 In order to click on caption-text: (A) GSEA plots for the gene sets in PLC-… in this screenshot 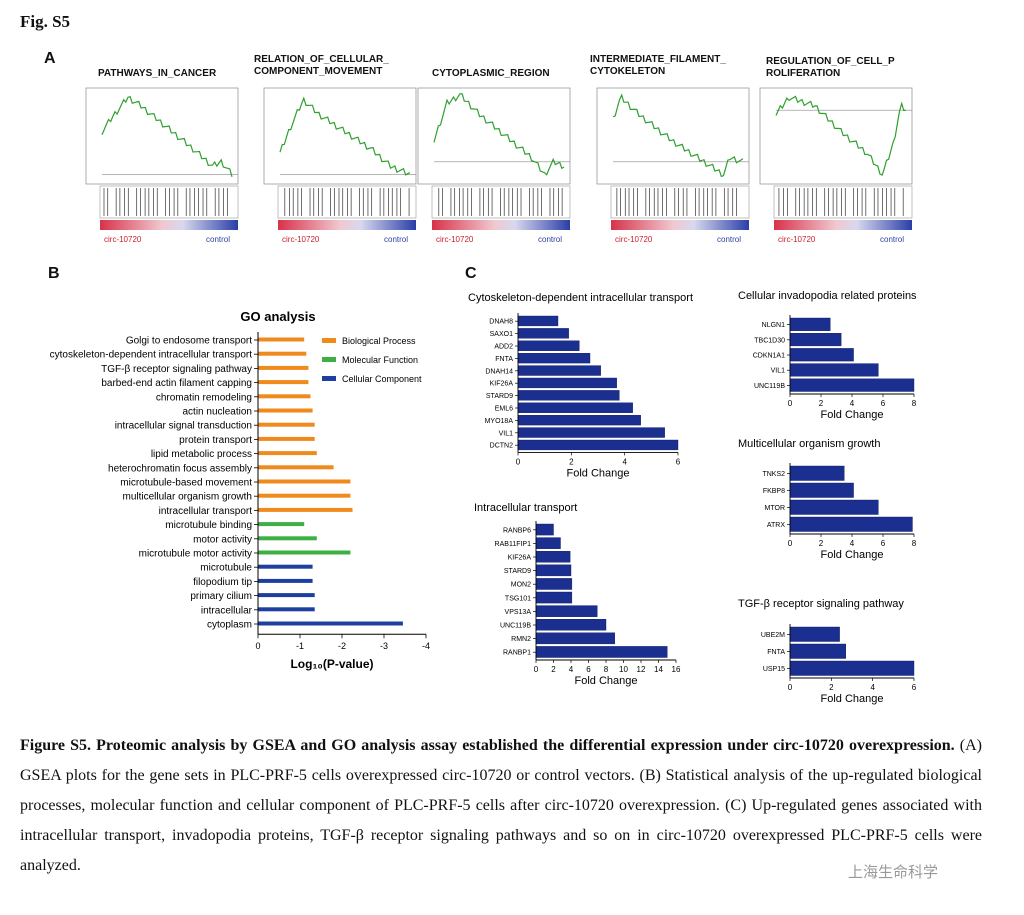, I will do `click(501, 805)`.